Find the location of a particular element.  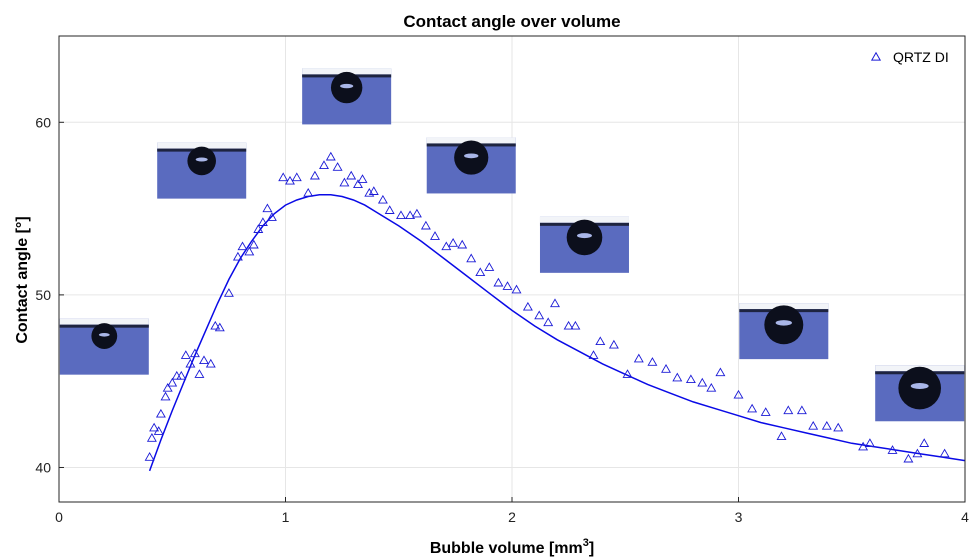

chart-title: Contact angle over volume is located at coordinates (511, 21).